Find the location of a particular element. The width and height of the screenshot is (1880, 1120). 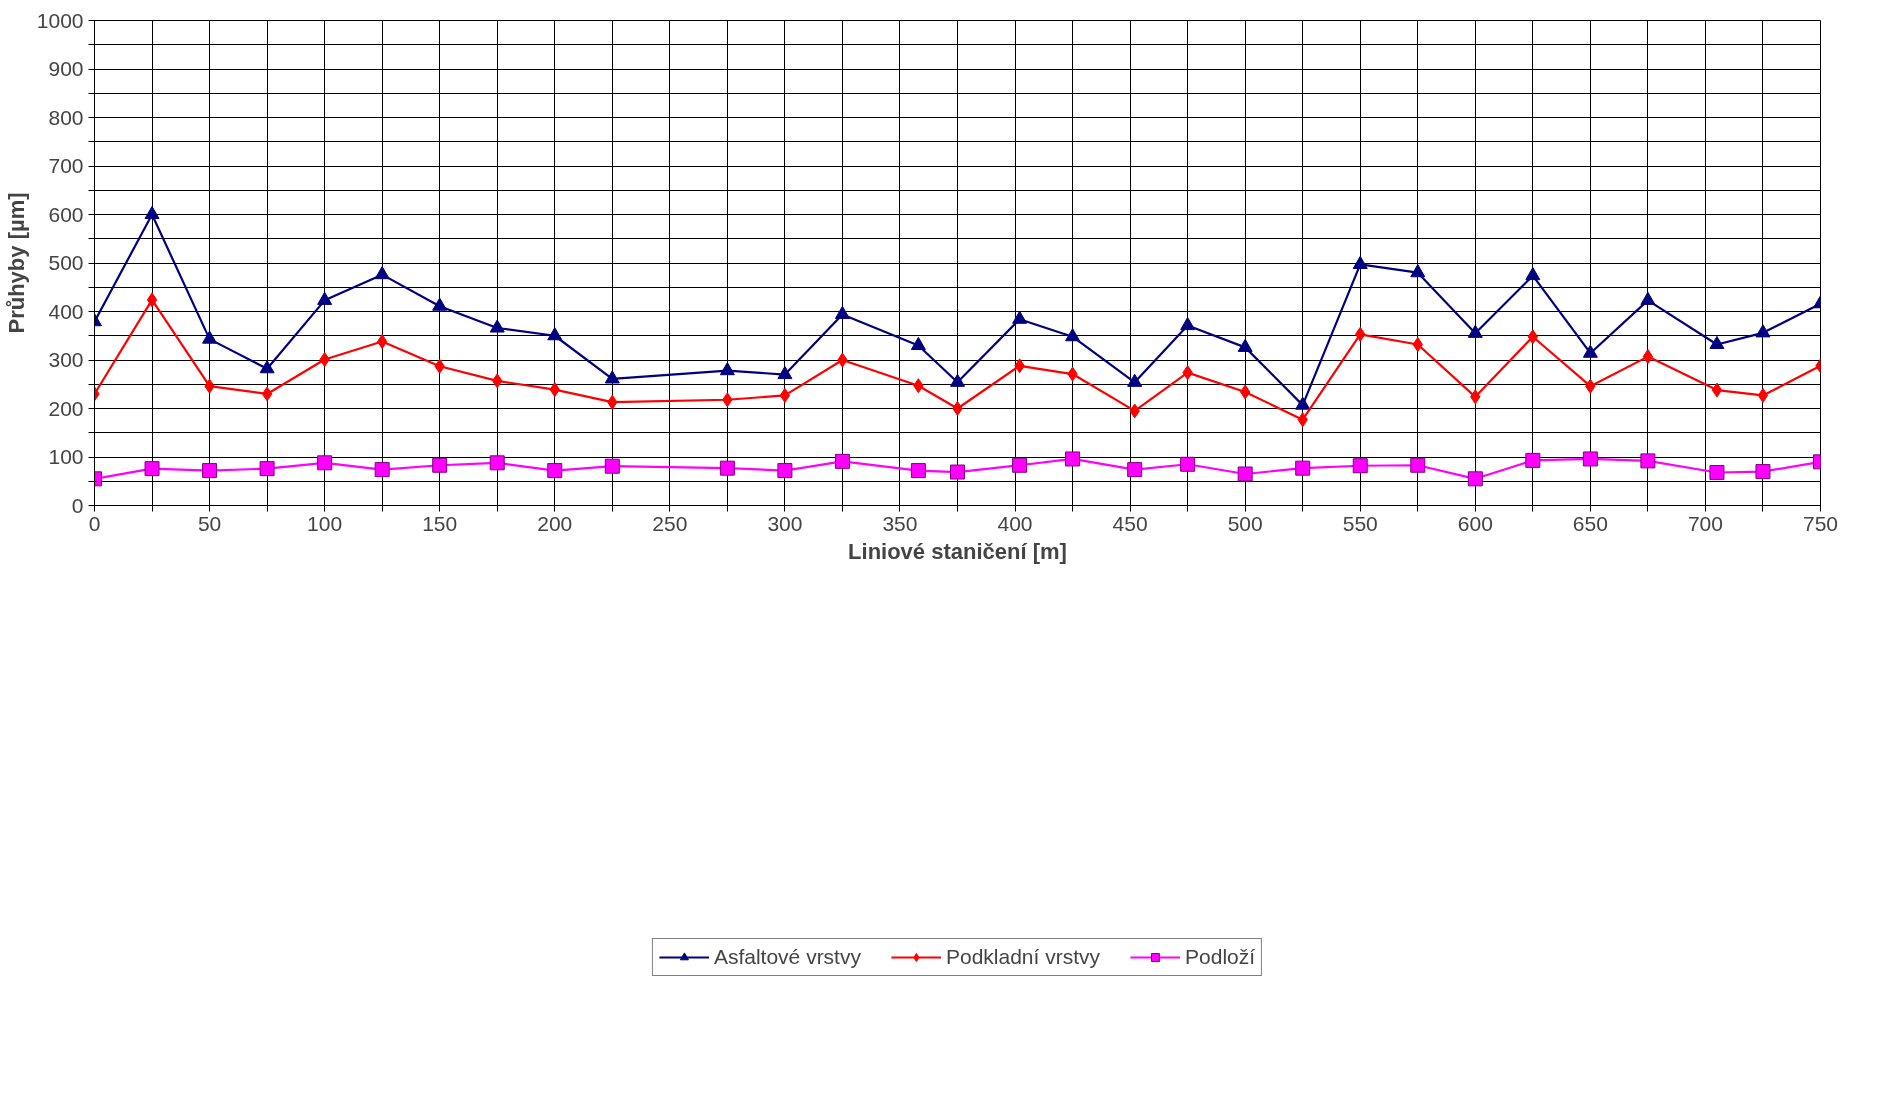

y-tick-label: 400 is located at coordinates (66, 311).